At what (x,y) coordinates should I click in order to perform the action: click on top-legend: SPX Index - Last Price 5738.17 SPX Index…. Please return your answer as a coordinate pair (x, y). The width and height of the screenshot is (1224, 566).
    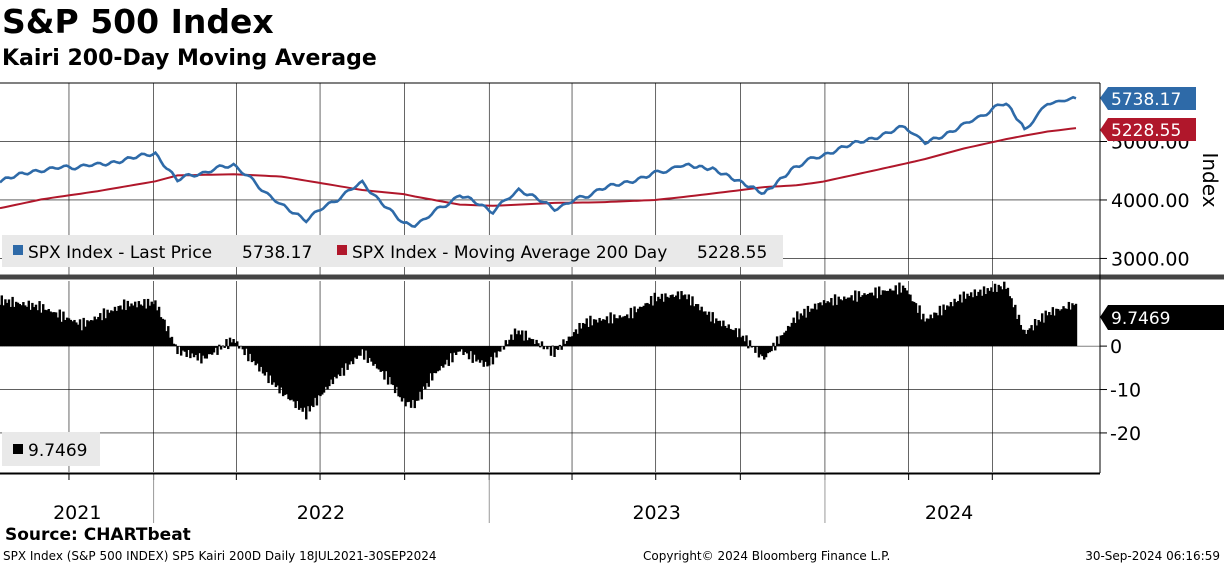
    Looking at the image, I should click on (392, 251).